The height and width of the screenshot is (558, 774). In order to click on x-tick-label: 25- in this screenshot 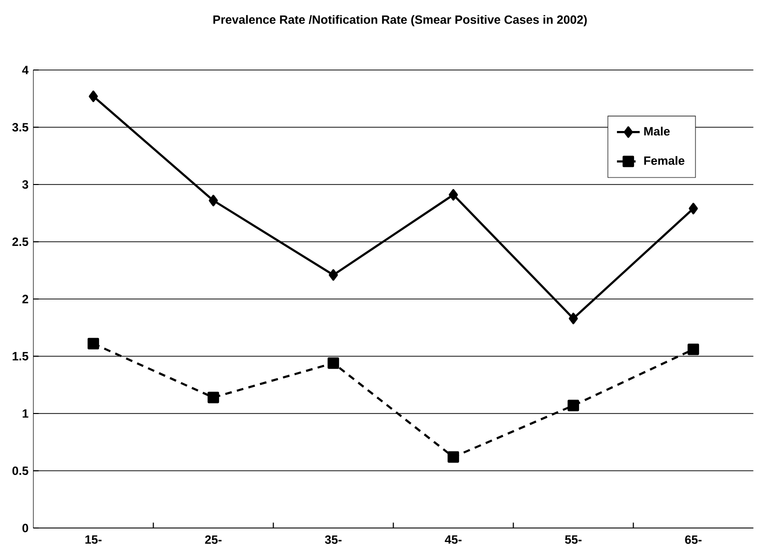, I will do `click(213, 539)`.